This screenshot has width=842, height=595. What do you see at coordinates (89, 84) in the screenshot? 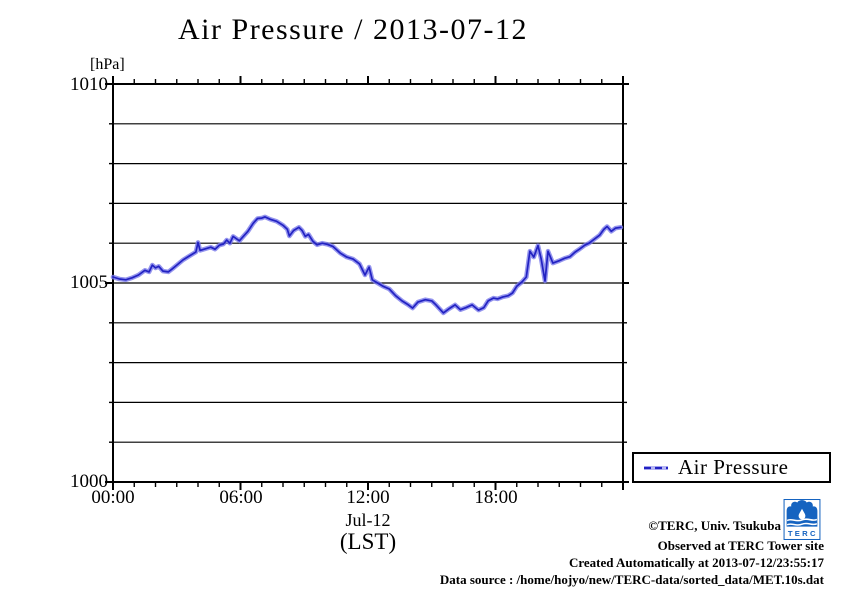
I see `y-tick-label-1010: 1010` at bounding box center [89, 84].